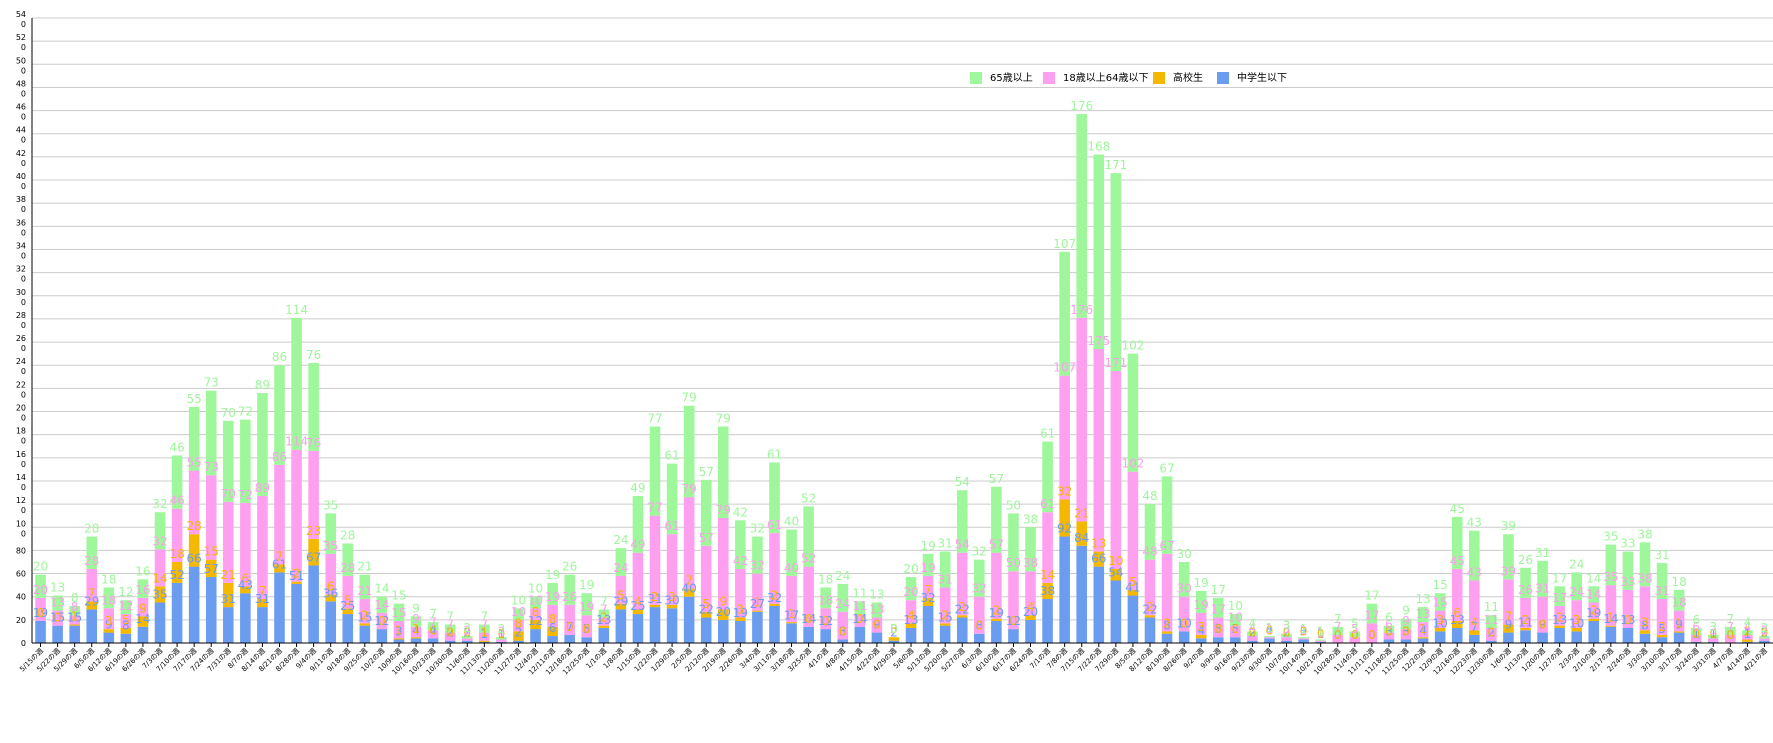 The image size is (1773, 743). I want to click on data-label: 4, so click(1201, 630).